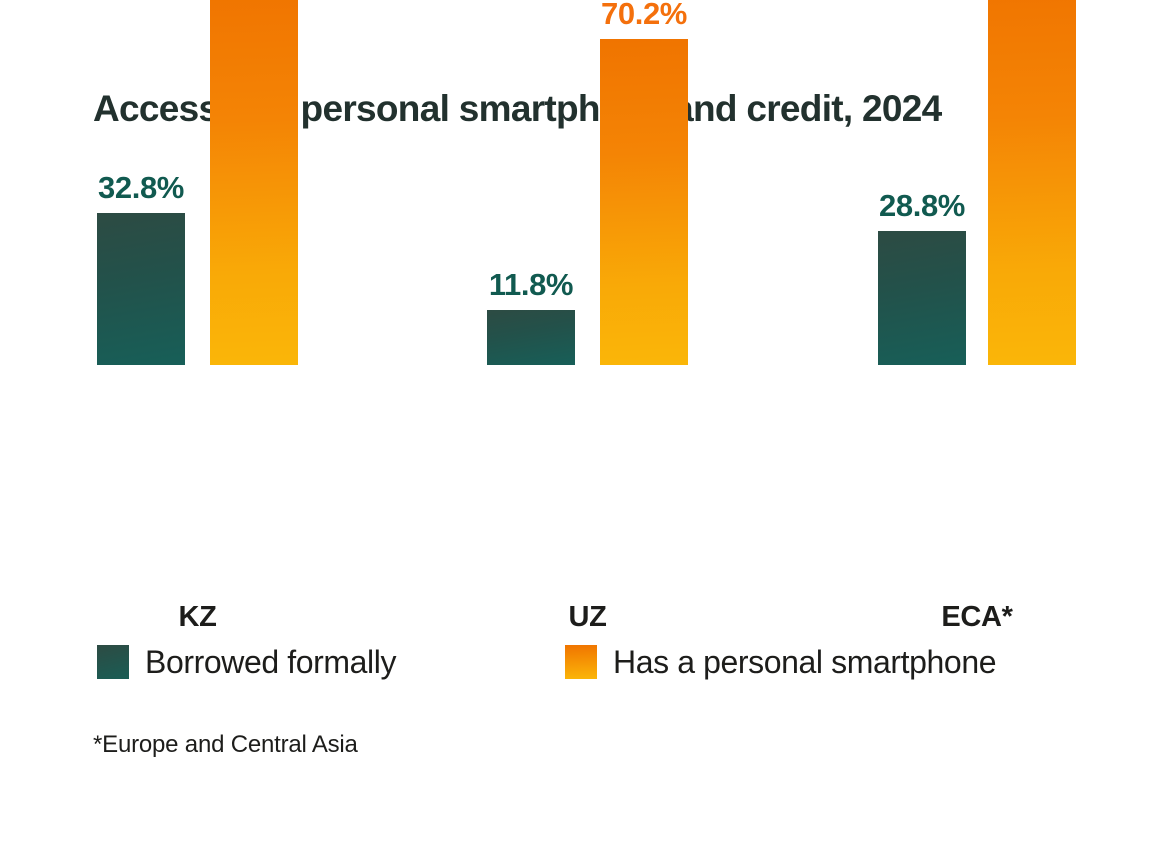  I want to click on bar-value-uz-borrowed-formally: 11.8%, so click(531, 284).